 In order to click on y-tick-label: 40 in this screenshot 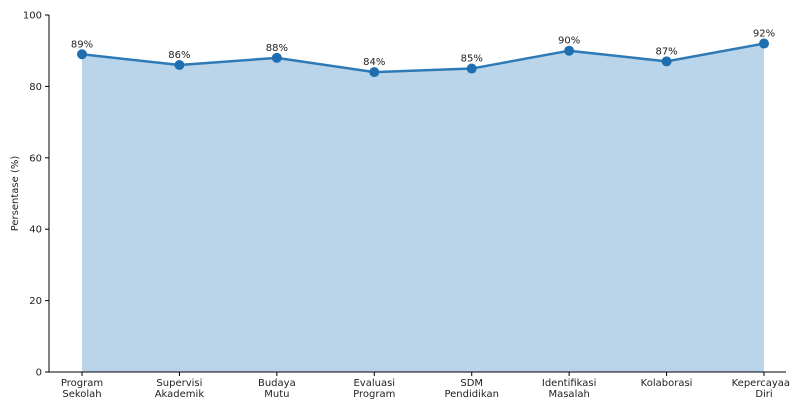, I will do `click(35, 230)`.